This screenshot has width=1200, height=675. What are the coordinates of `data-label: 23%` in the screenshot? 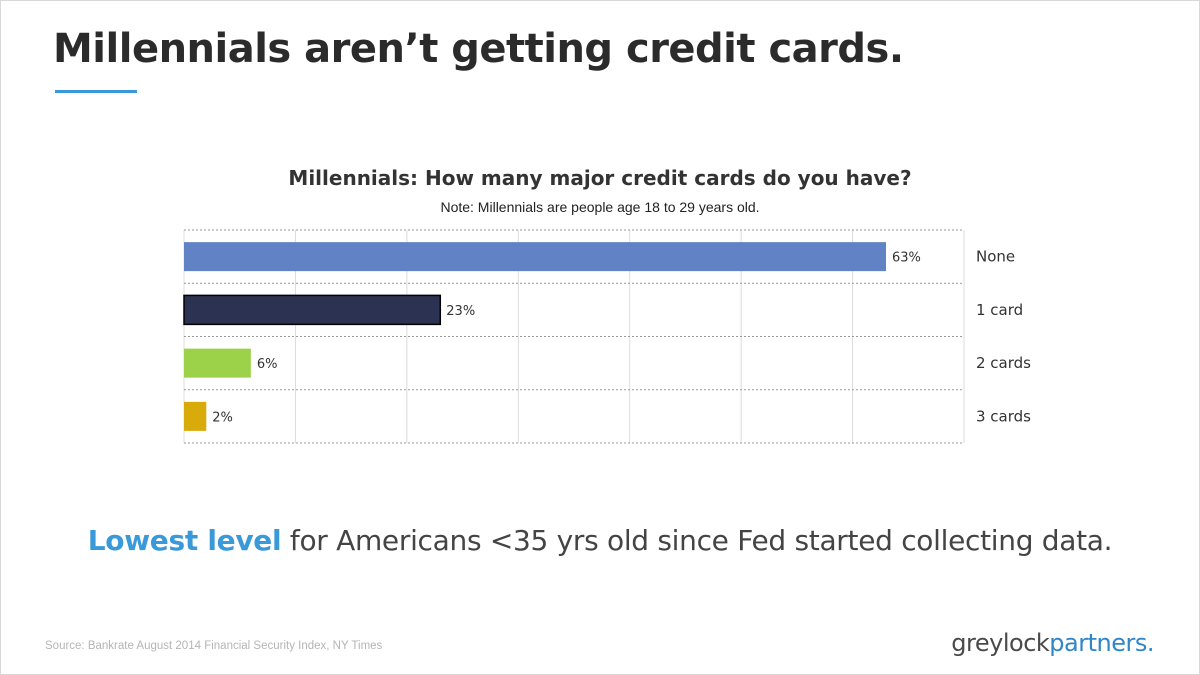 It's located at (460, 311).